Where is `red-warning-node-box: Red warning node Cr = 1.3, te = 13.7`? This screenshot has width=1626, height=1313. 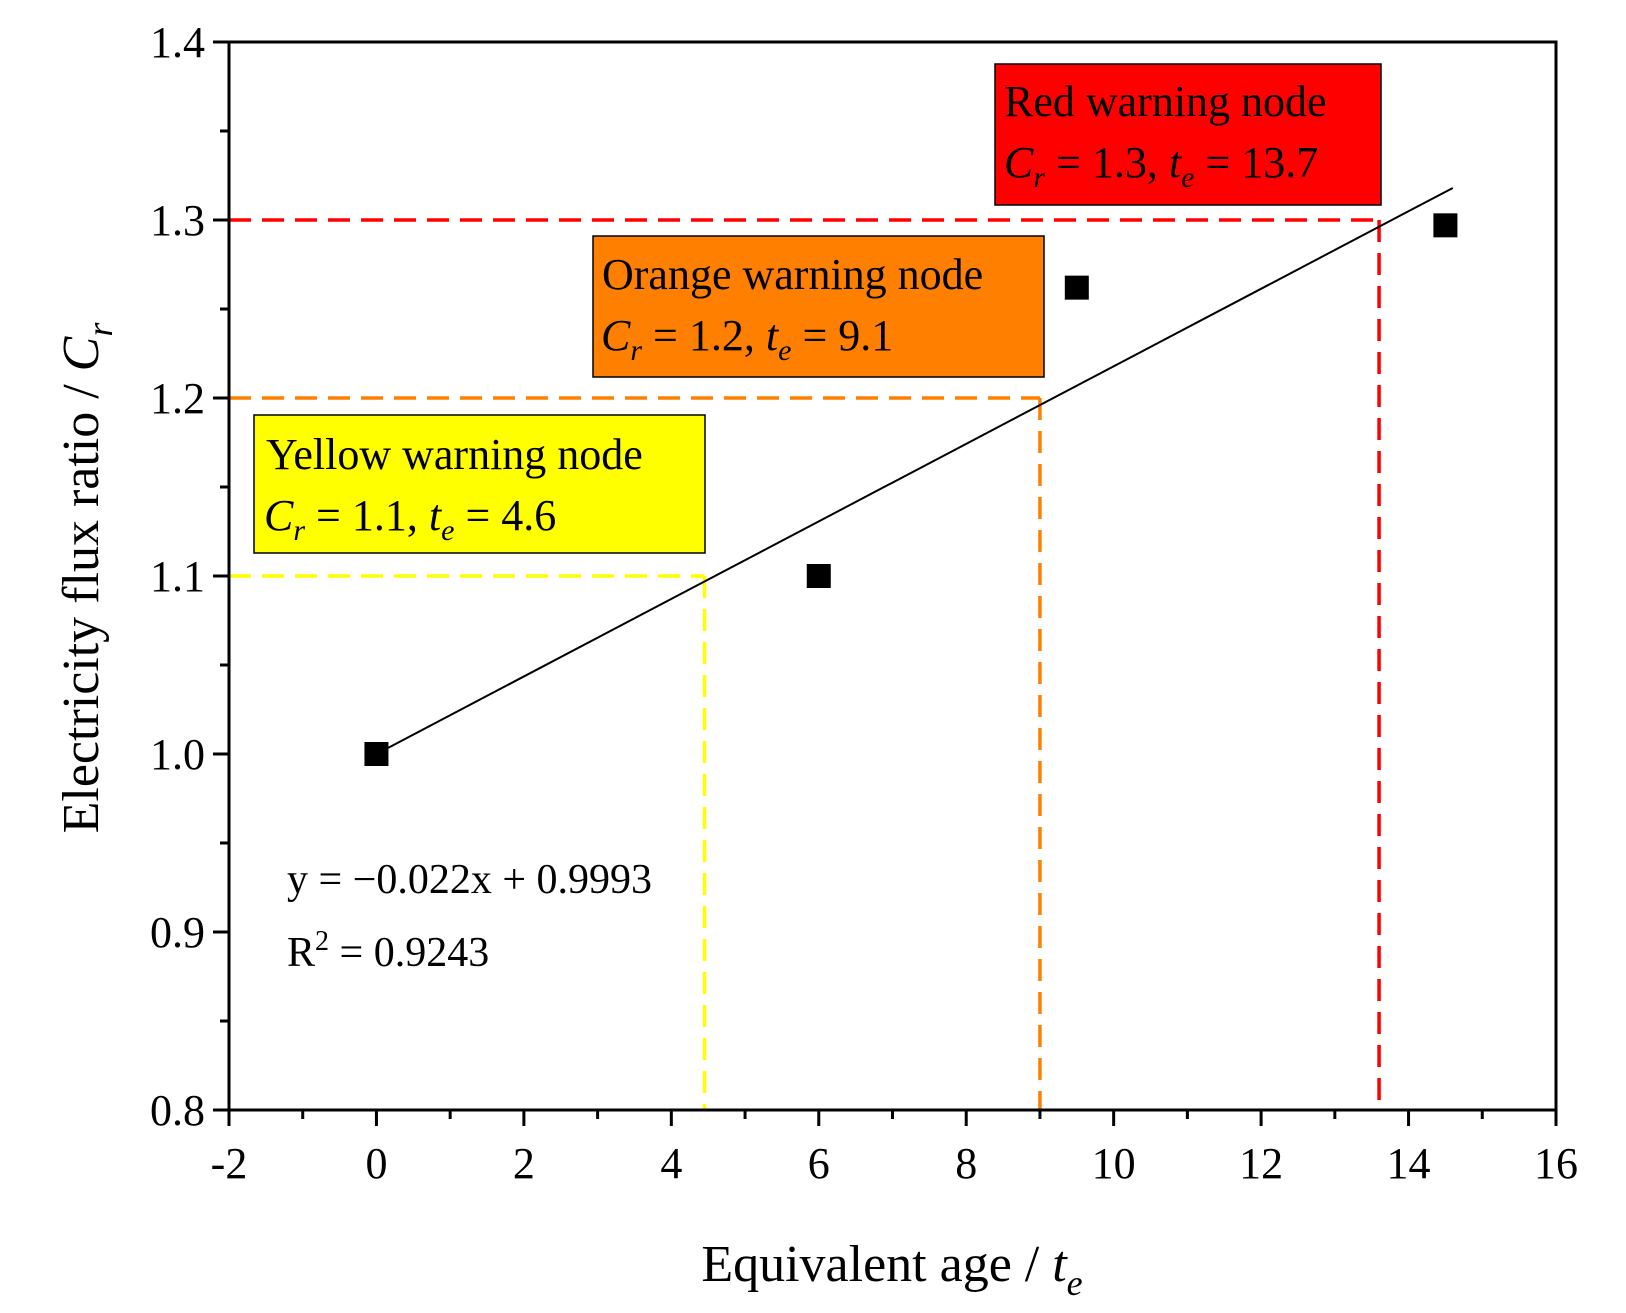 red-warning-node-box: Red warning node Cr = 1.3, te = 13.7 is located at coordinates (1188, 134).